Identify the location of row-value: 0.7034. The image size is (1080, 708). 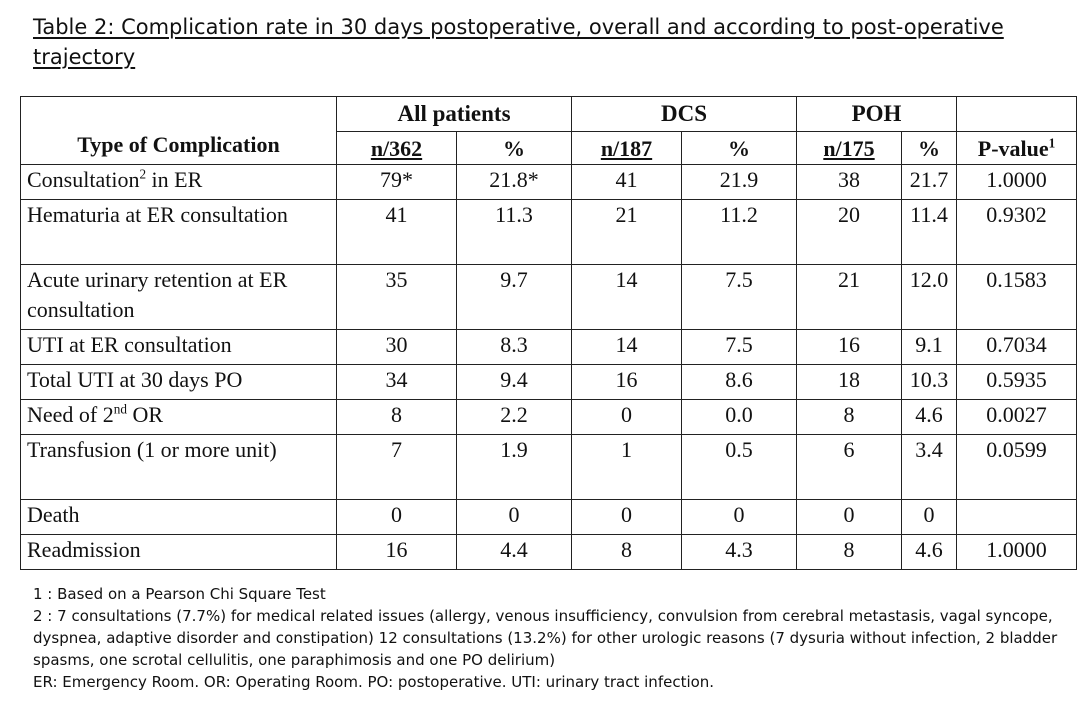
(1016, 347).